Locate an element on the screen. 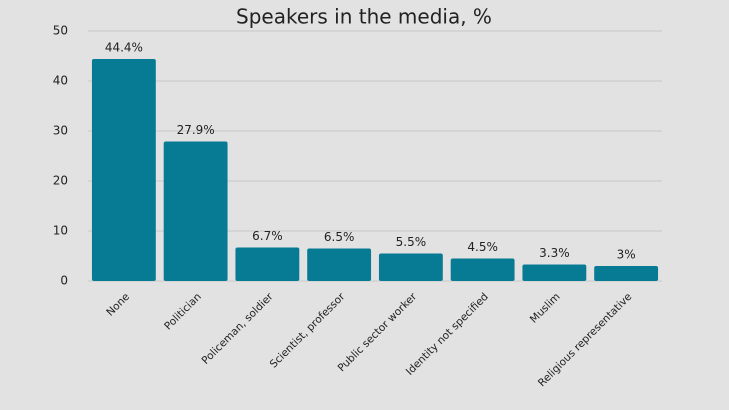 The height and width of the screenshot is (410, 729). value-label: 3.3% is located at coordinates (554, 253).